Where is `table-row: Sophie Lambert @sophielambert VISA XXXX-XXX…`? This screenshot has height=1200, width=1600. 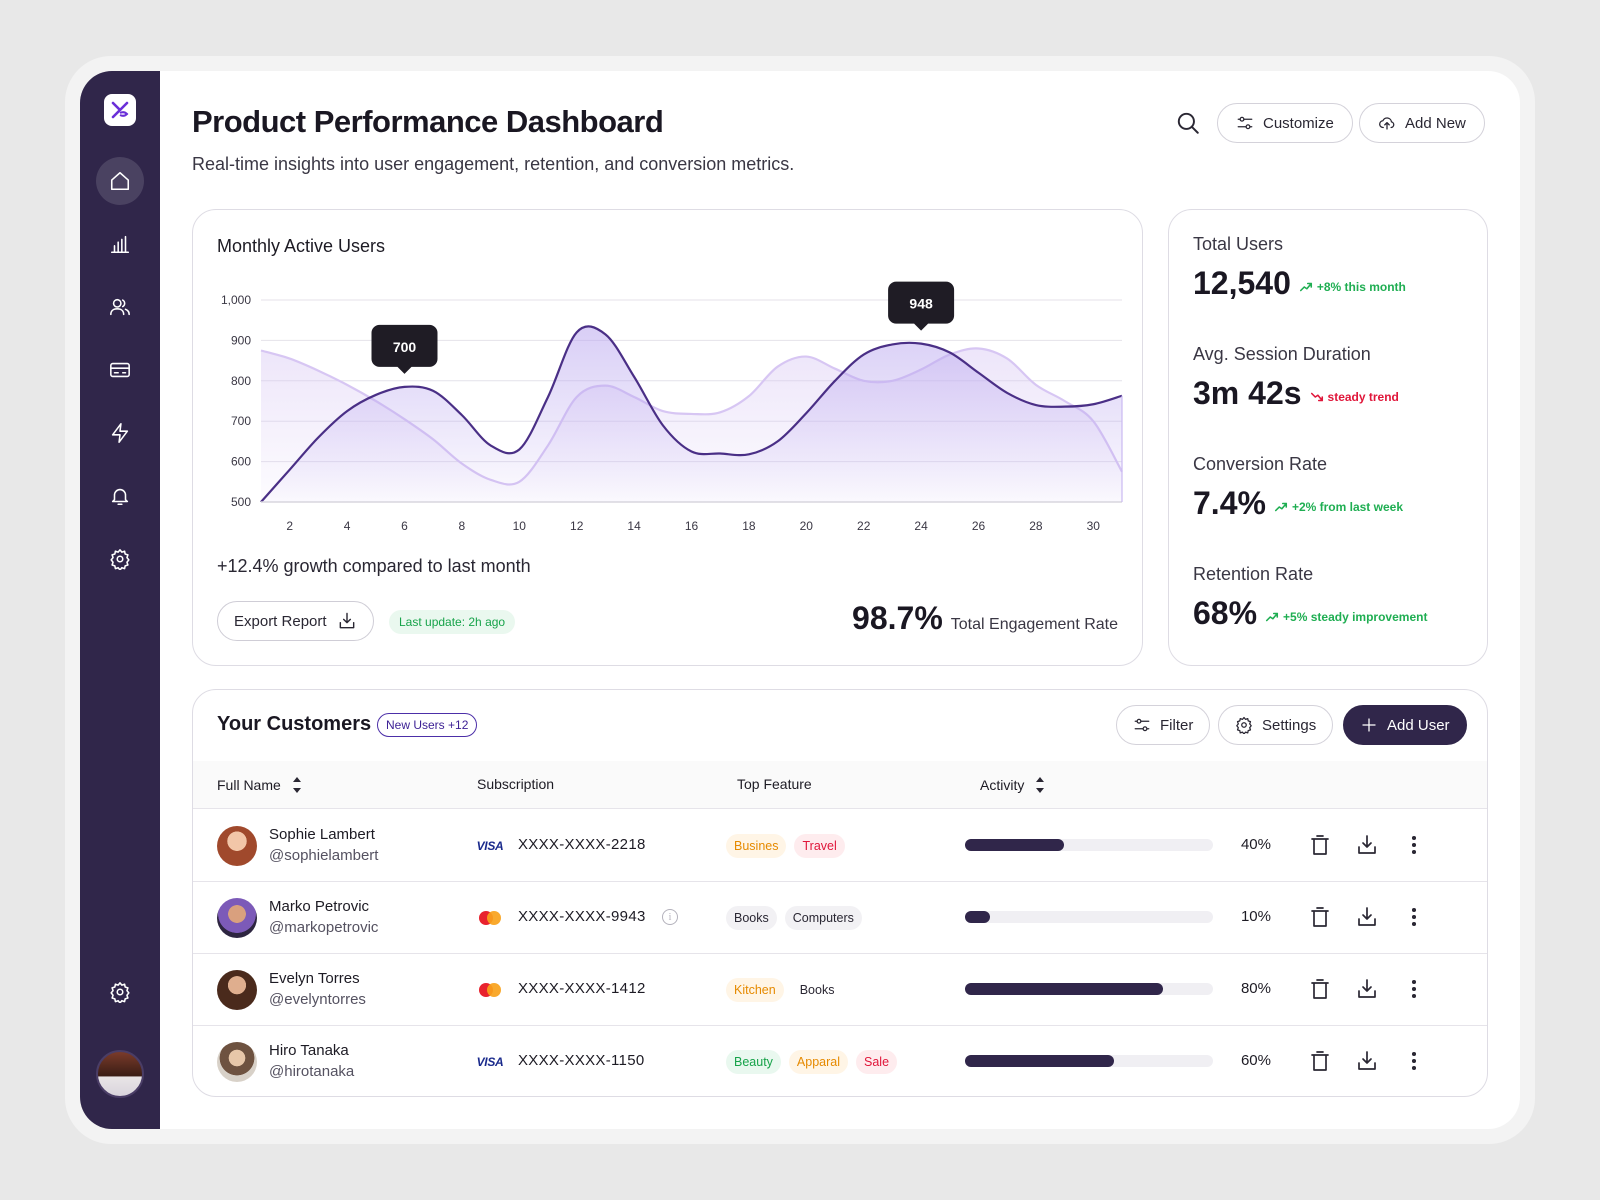 table-row: Sophie Lambert @sophielambert VISA XXXX-XXX… is located at coordinates (840, 846).